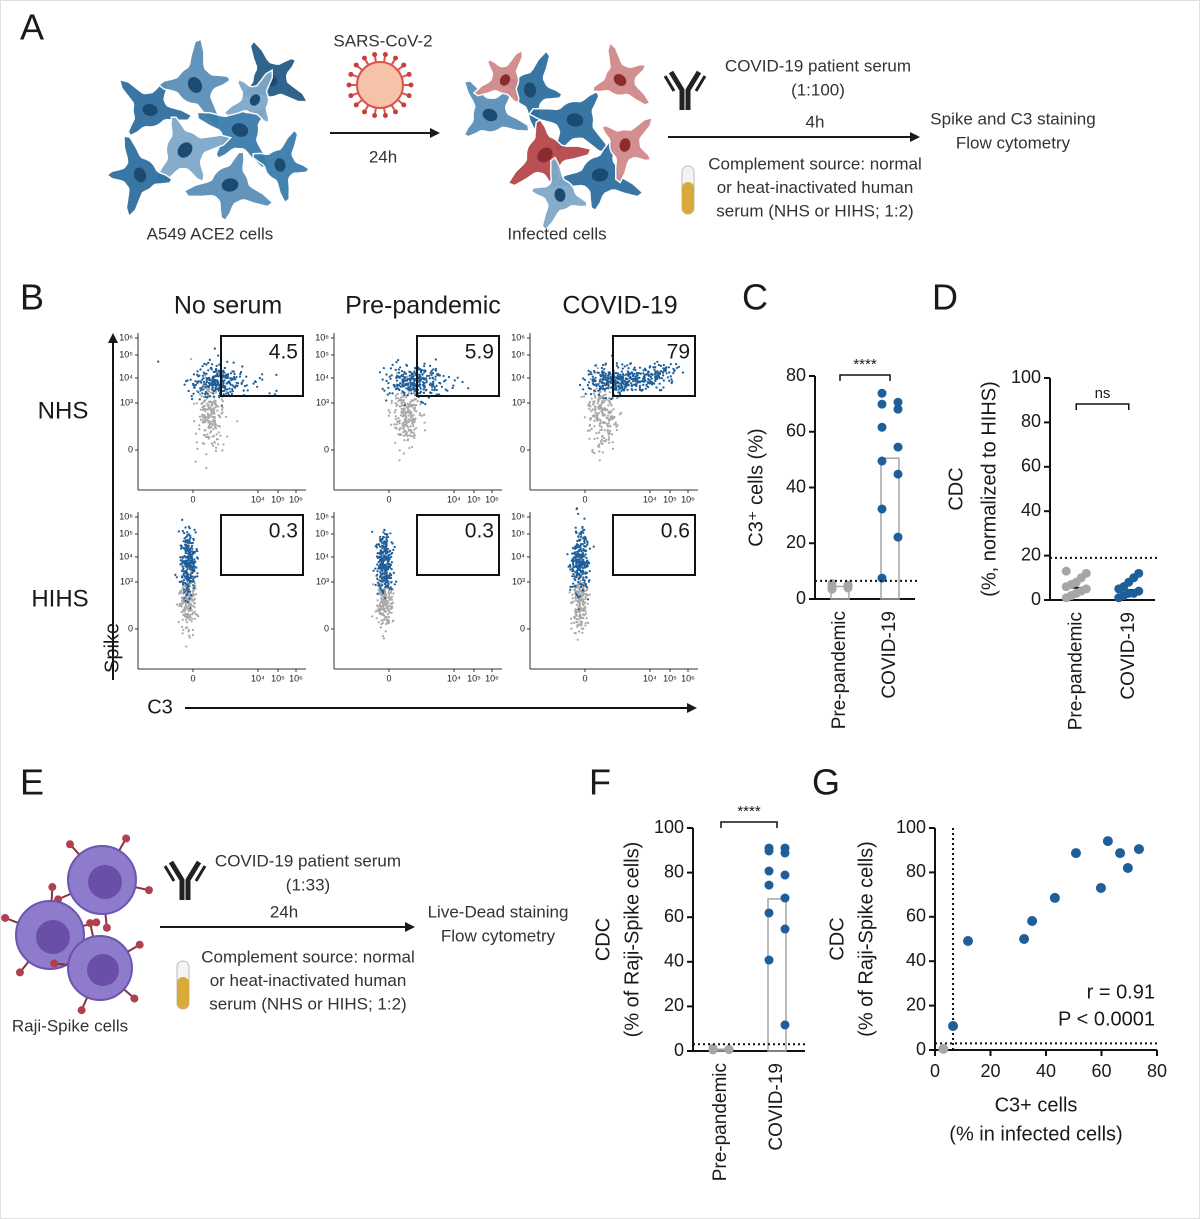 The image size is (1200, 1219). I want to click on row-label: HIHS, so click(59, 598).